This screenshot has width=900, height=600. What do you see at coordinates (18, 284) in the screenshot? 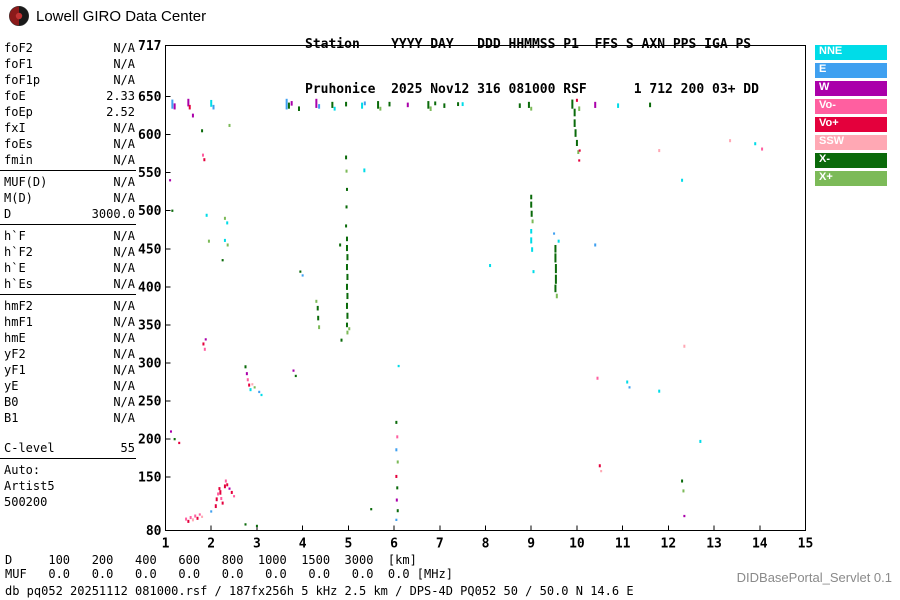
I see `param-label: h`Es` at bounding box center [18, 284].